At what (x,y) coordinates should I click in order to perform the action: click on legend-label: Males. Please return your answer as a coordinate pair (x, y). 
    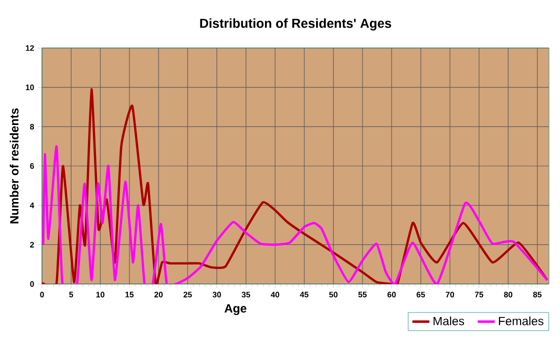
    Looking at the image, I should click on (449, 321).